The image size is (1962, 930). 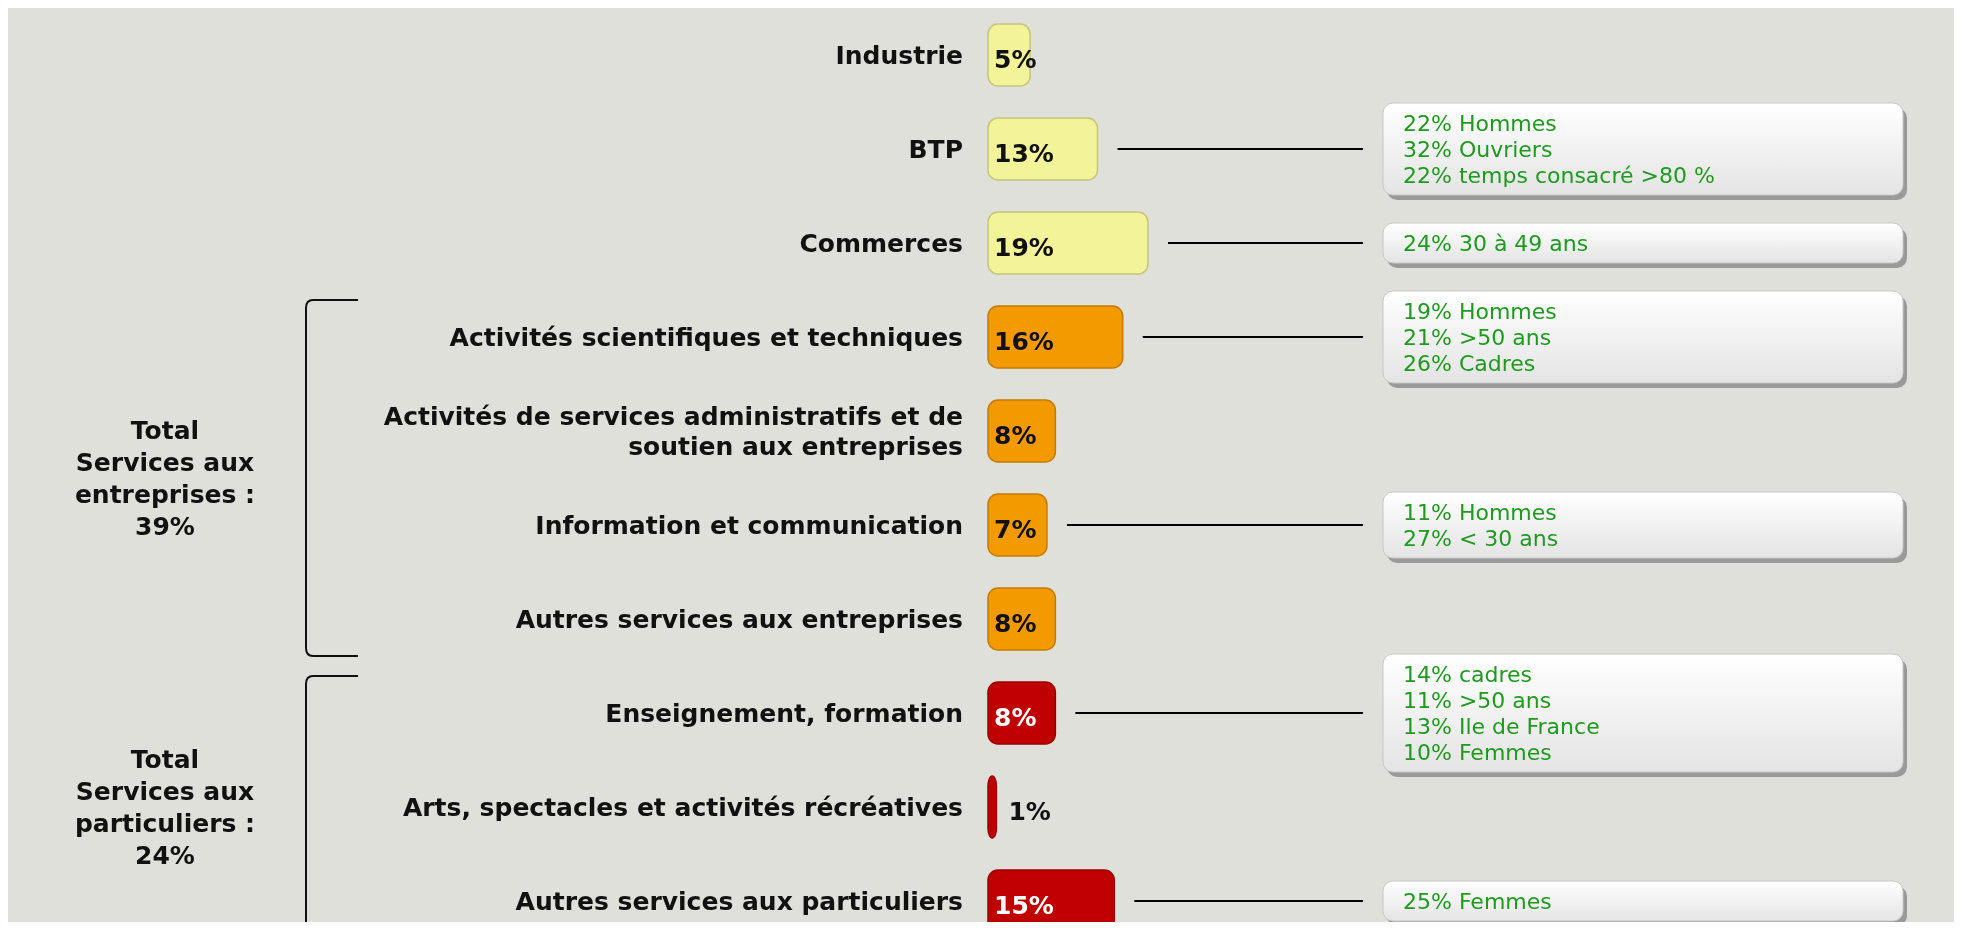 I want to click on data-label: 1%, so click(x=1029, y=811).